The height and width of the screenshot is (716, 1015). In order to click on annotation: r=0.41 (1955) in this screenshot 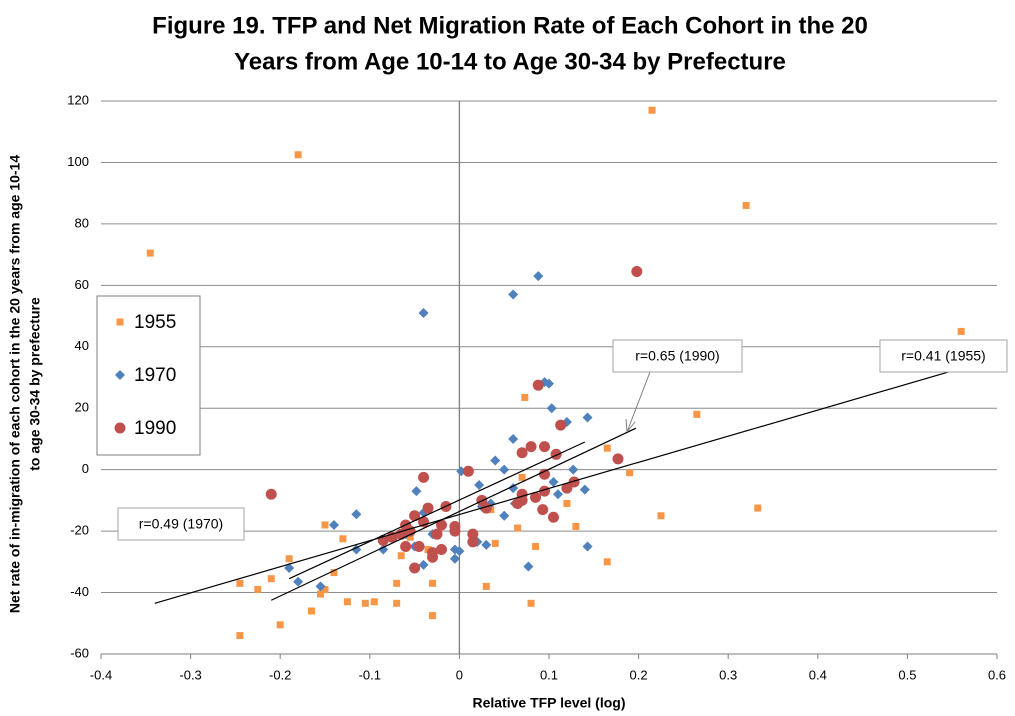, I will do `click(943, 356)`.